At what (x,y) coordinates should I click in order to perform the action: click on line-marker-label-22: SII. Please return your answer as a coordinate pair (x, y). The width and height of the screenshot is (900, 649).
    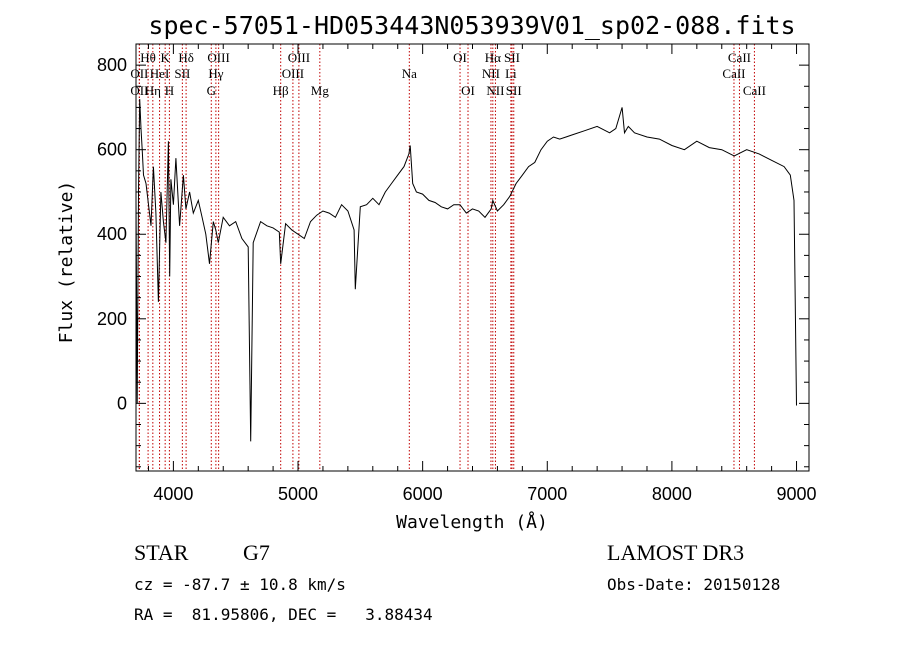
    Looking at the image, I should click on (512, 57).